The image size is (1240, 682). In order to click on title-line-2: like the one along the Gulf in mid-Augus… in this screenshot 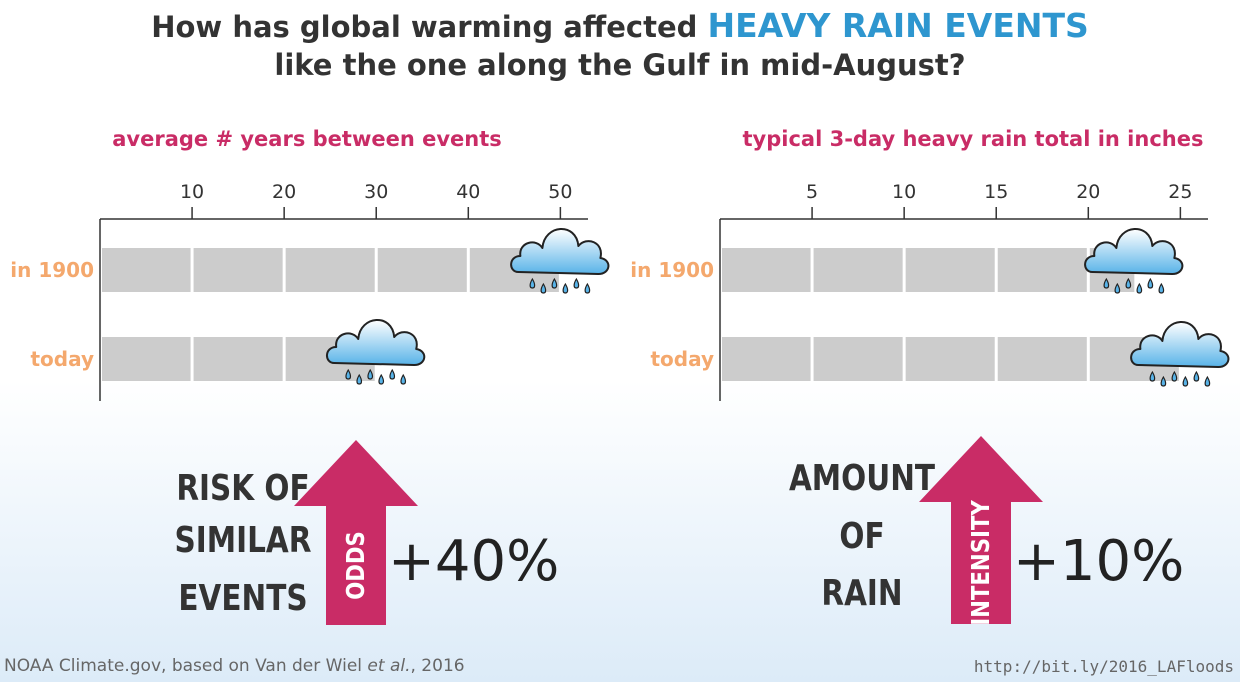, I will do `click(620, 65)`.